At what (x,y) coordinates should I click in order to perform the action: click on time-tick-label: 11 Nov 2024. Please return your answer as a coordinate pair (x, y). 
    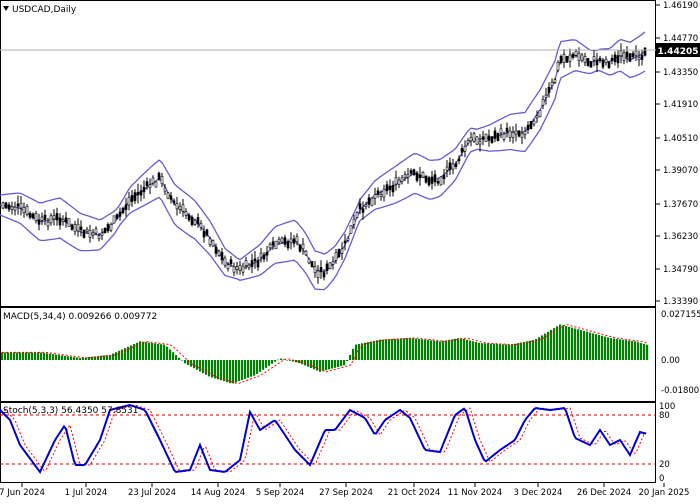
    Looking at the image, I should click on (475, 493).